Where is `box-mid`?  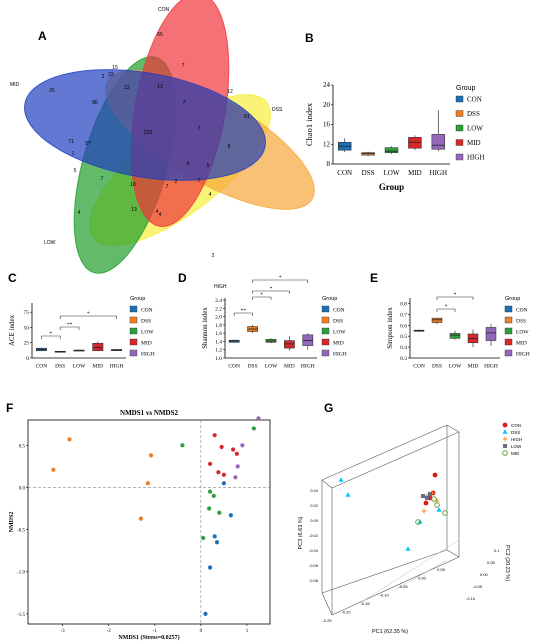
box-mid is located at coordinates (415, 143).